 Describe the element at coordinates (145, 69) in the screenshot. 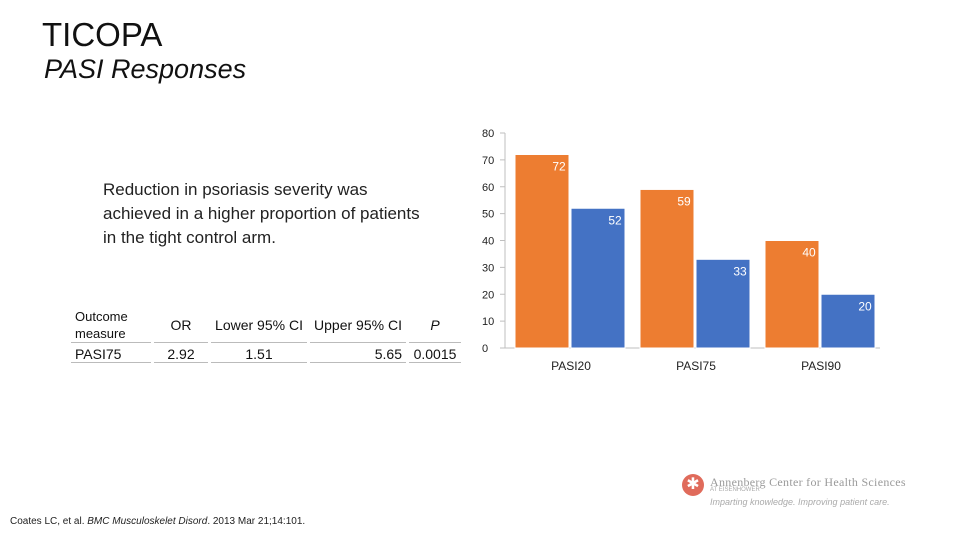

I see `slide-subtitle: PASI Responses` at that location.